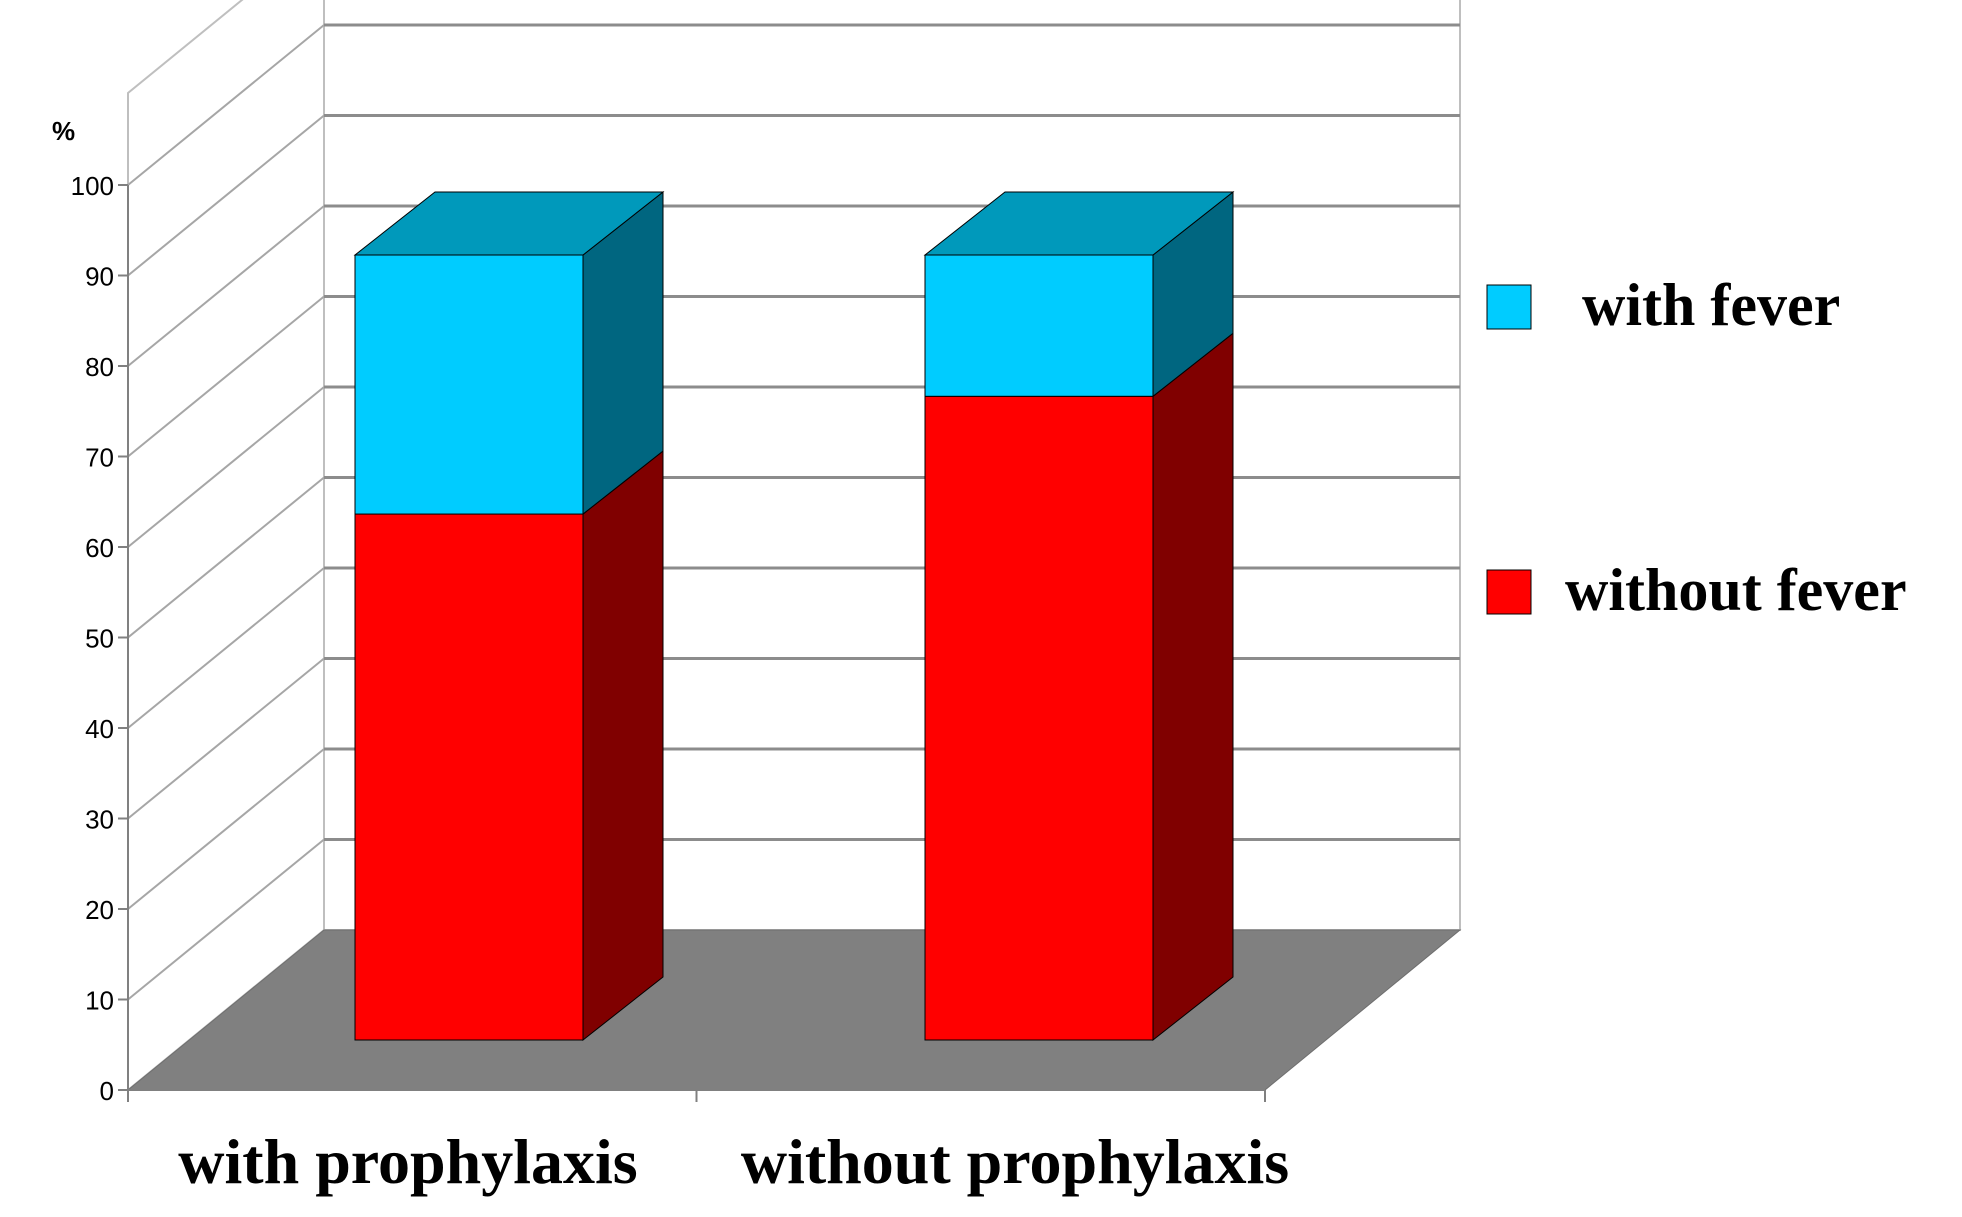 This screenshot has width=1962, height=1217. I want to click on y-tick-label-90: 90, so click(99, 277).